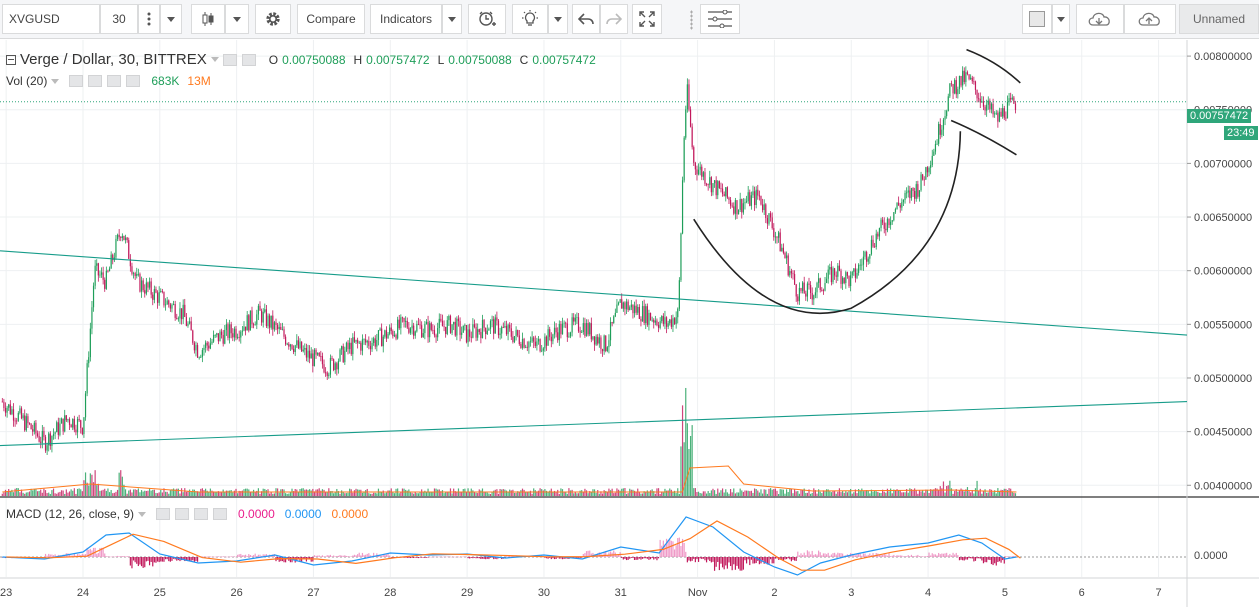 The width and height of the screenshot is (1259, 607). I want to click on interval-menu-button, so click(149, 19).